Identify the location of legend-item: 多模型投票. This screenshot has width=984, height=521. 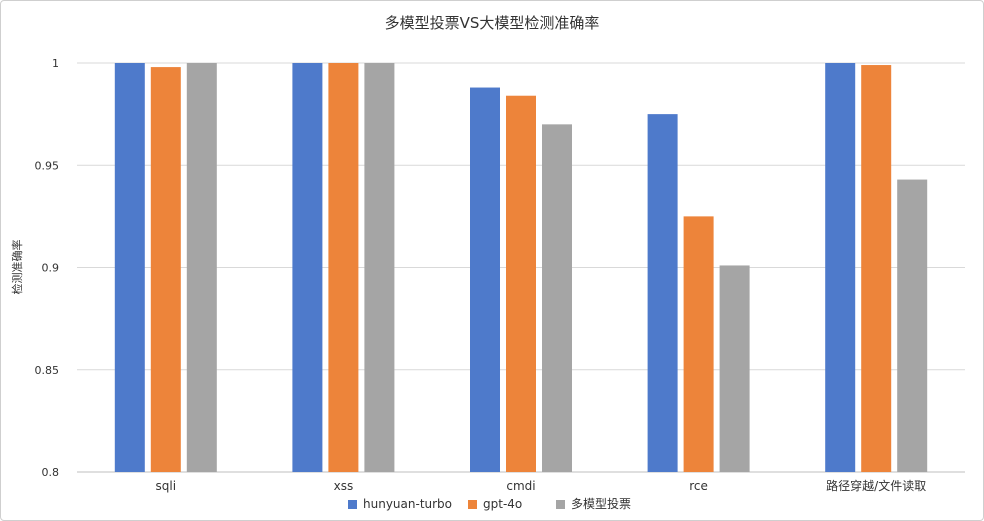
(593, 503).